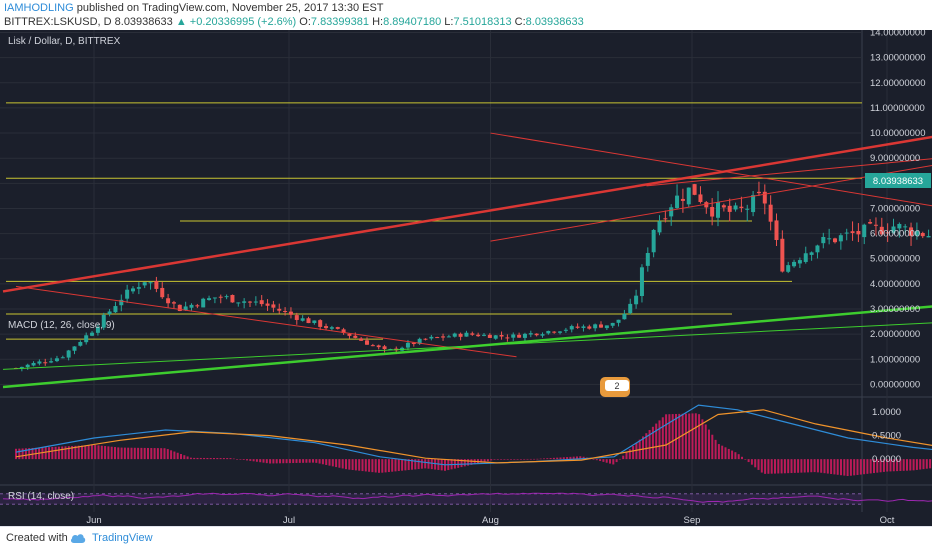 The width and height of the screenshot is (932, 551). Describe the element at coordinates (39, 8) in the screenshot. I see `author-link: IAMHODLING` at that location.